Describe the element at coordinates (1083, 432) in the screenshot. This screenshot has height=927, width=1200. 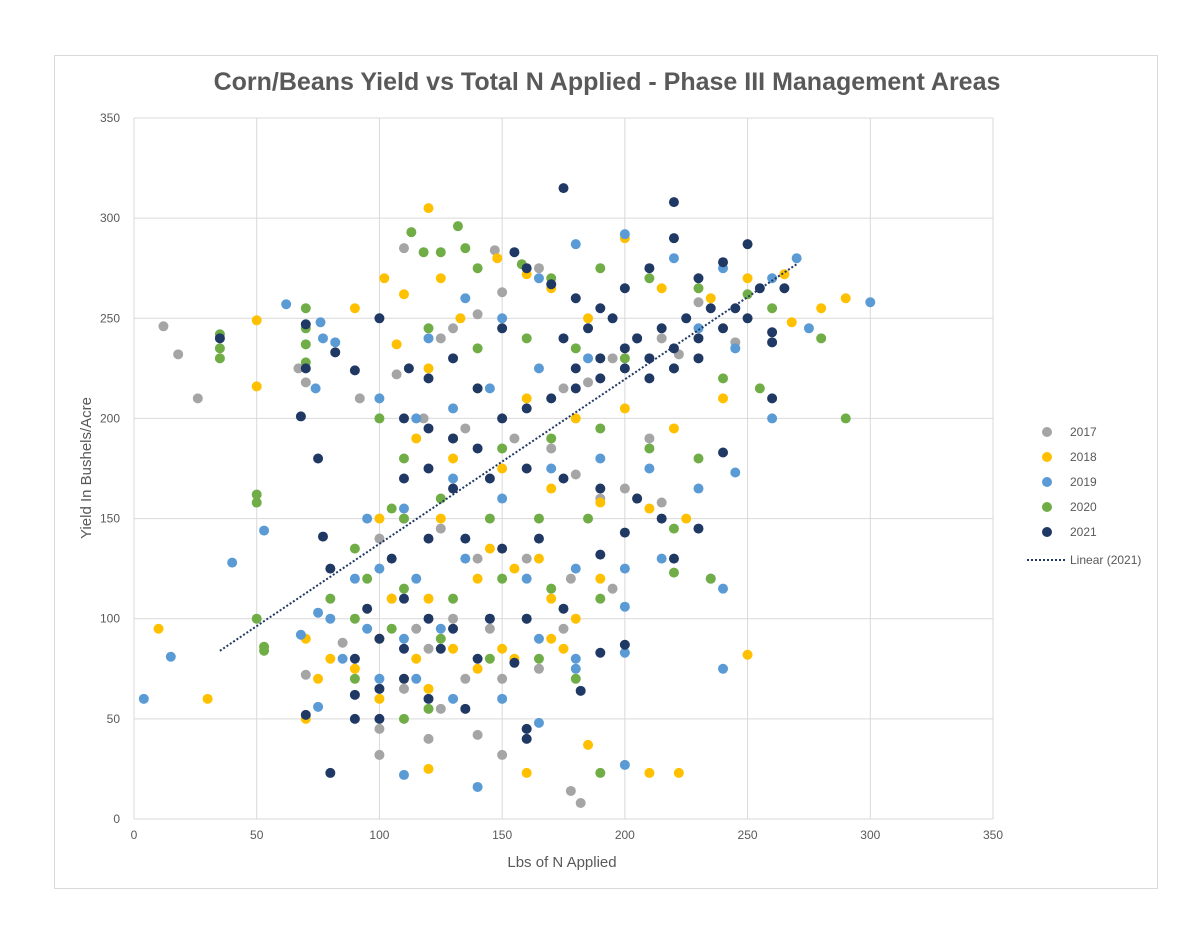
I see `legend-label: 2017` at that location.